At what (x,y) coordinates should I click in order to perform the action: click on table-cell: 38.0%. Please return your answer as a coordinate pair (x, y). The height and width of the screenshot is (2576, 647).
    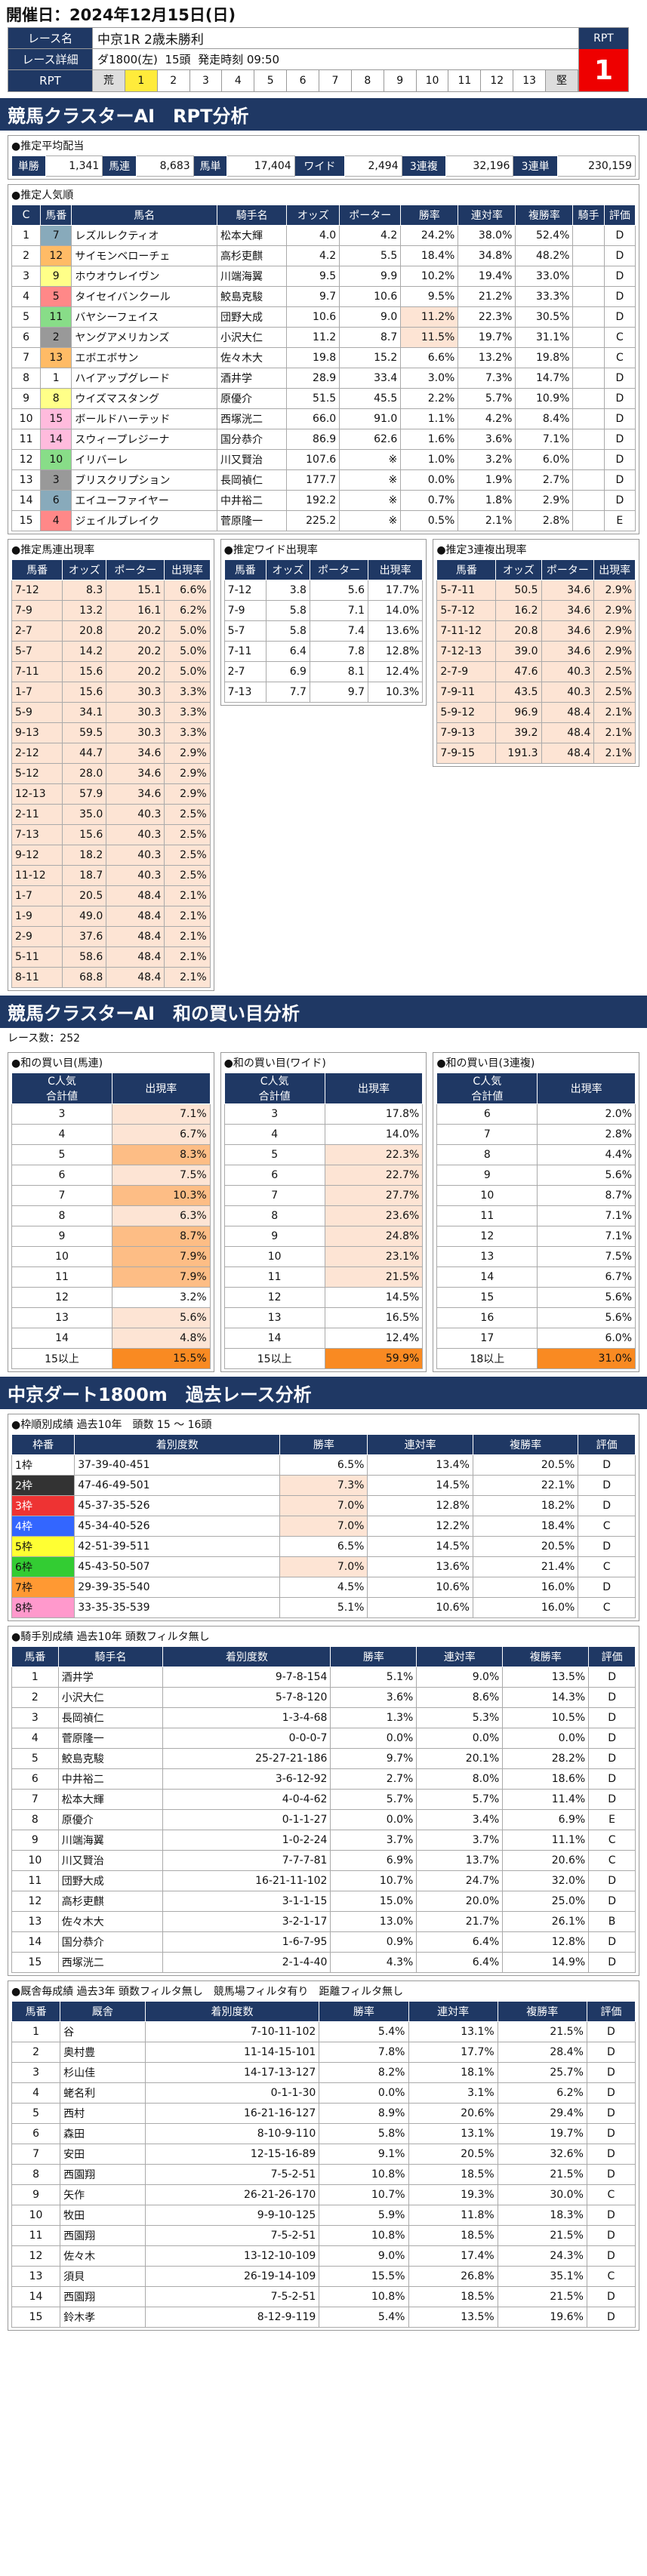
    Looking at the image, I should click on (487, 235).